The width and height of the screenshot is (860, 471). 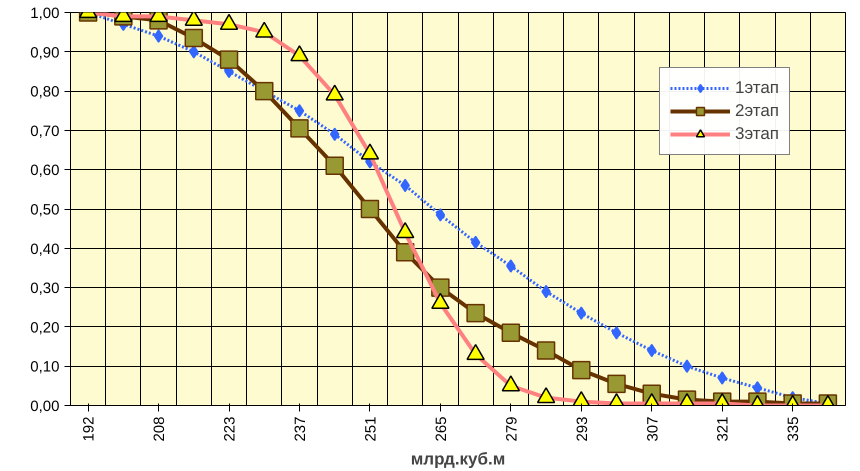 I want to click on y-tick-label: 0,00, so click(x=45, y=406).